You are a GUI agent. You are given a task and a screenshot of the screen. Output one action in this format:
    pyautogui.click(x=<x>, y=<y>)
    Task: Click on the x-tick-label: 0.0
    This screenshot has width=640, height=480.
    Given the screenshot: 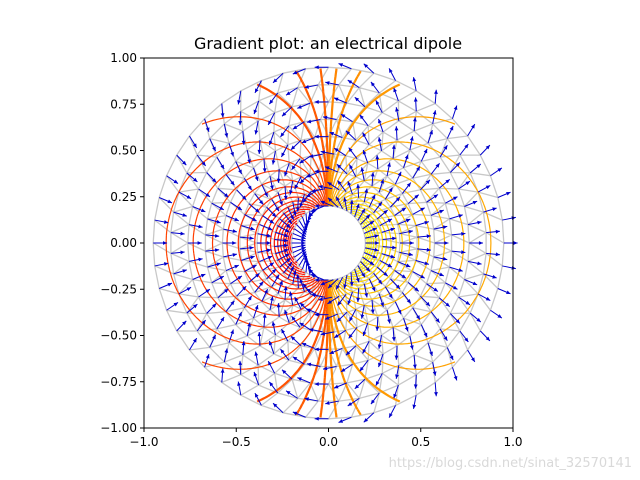 What is the action you would take?
    pyautogui.click(x=328, y=442)
    